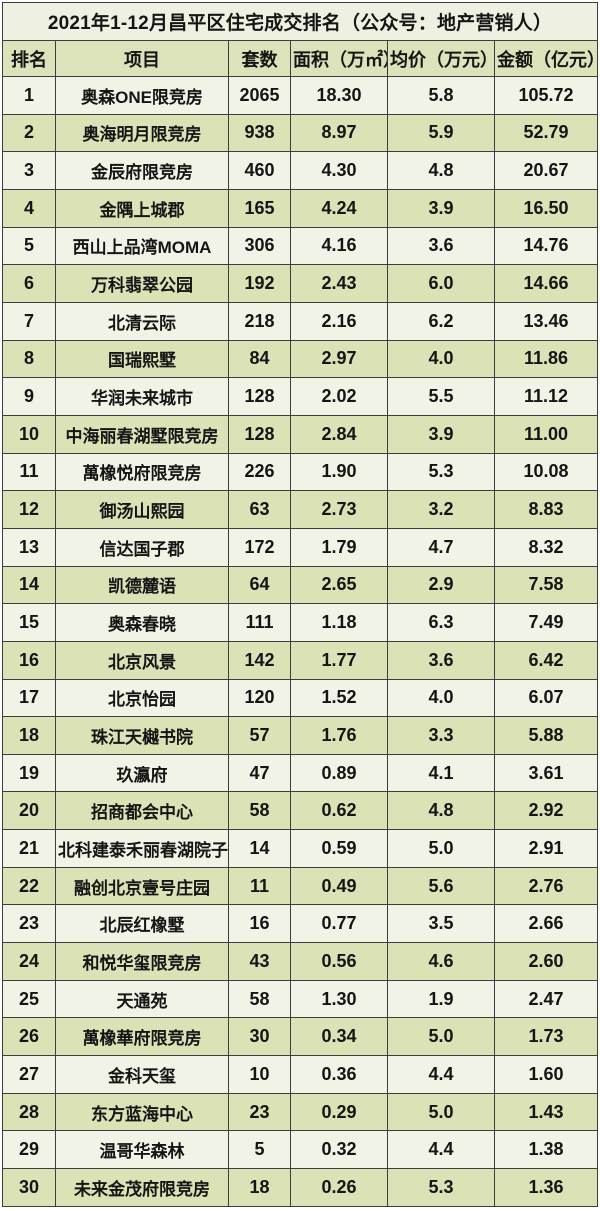 The width and height of the screenshot is (600, 1211). I want to click on table-row: 1 奥森ONE限竞房 2065 18.30 5.8 105.72, so click(300, 95).